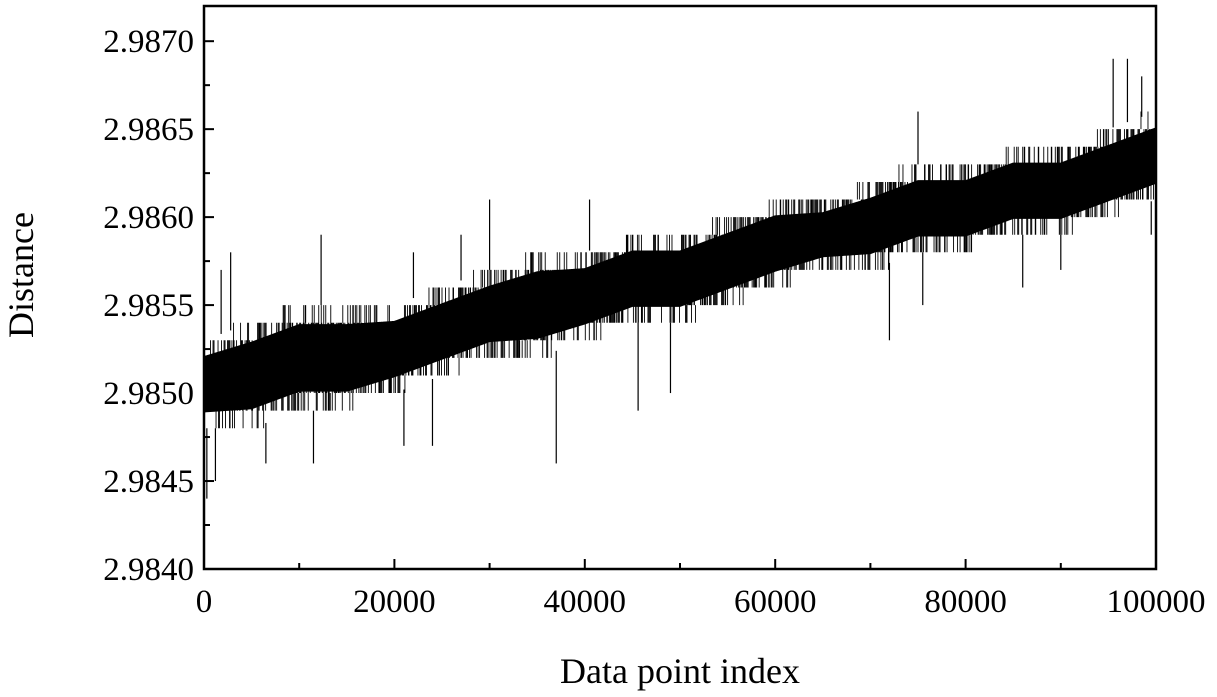  I want to click on x-tick-label: 0, so click(204, 602).